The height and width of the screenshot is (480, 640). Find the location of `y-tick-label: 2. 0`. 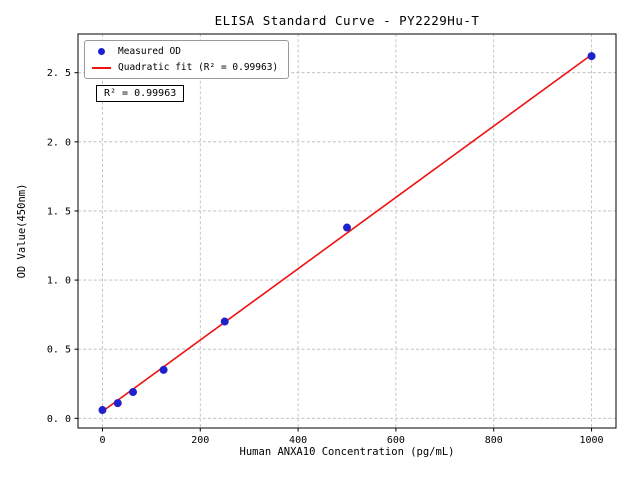

y-tick-label: 2. 0 is located at coordinates (59, 142).